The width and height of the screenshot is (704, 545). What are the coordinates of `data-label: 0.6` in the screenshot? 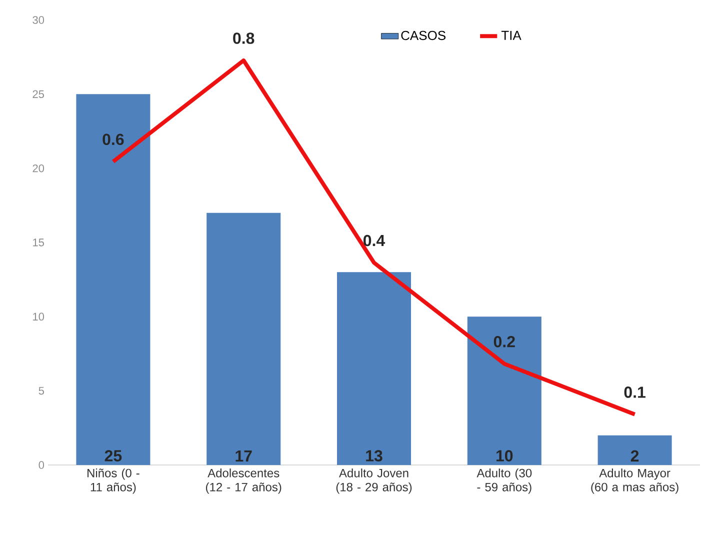 It's located at (113, 140).